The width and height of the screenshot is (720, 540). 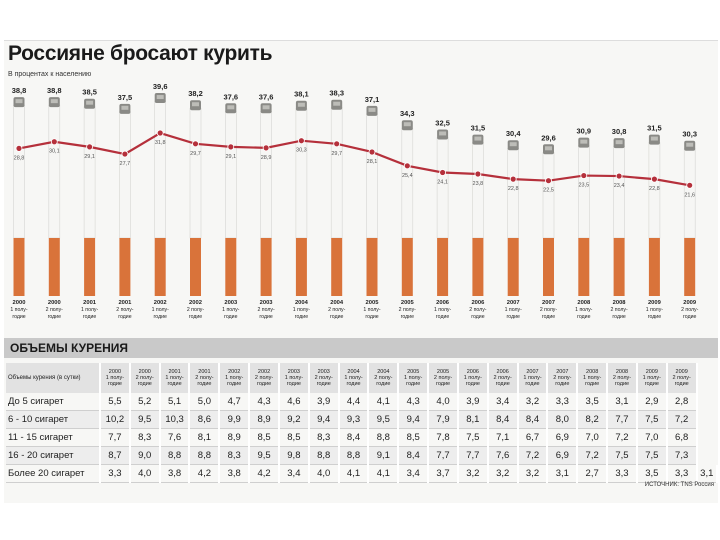 What do you see at coordinates (19, 158) in the screenshot?
I see `trend-point-label: 28,8` at bounding box center [19, 158].